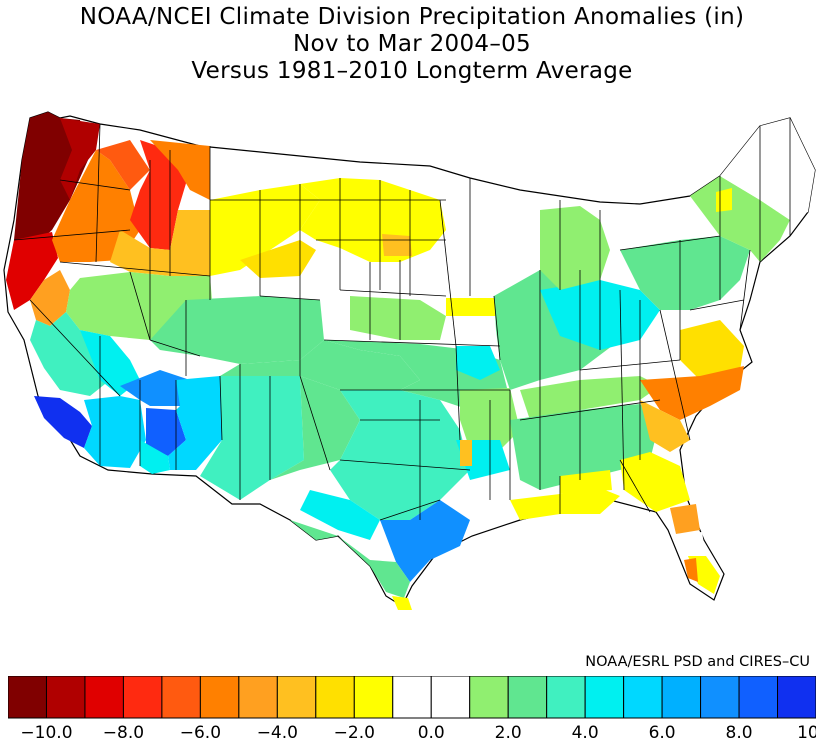 Image resolution: width=824 pixels, height=744 pixels. What do you see at coordinates (586, 482) in the screenshot?
I see `region-alabama-yellow` at bounding box center [586, 482].